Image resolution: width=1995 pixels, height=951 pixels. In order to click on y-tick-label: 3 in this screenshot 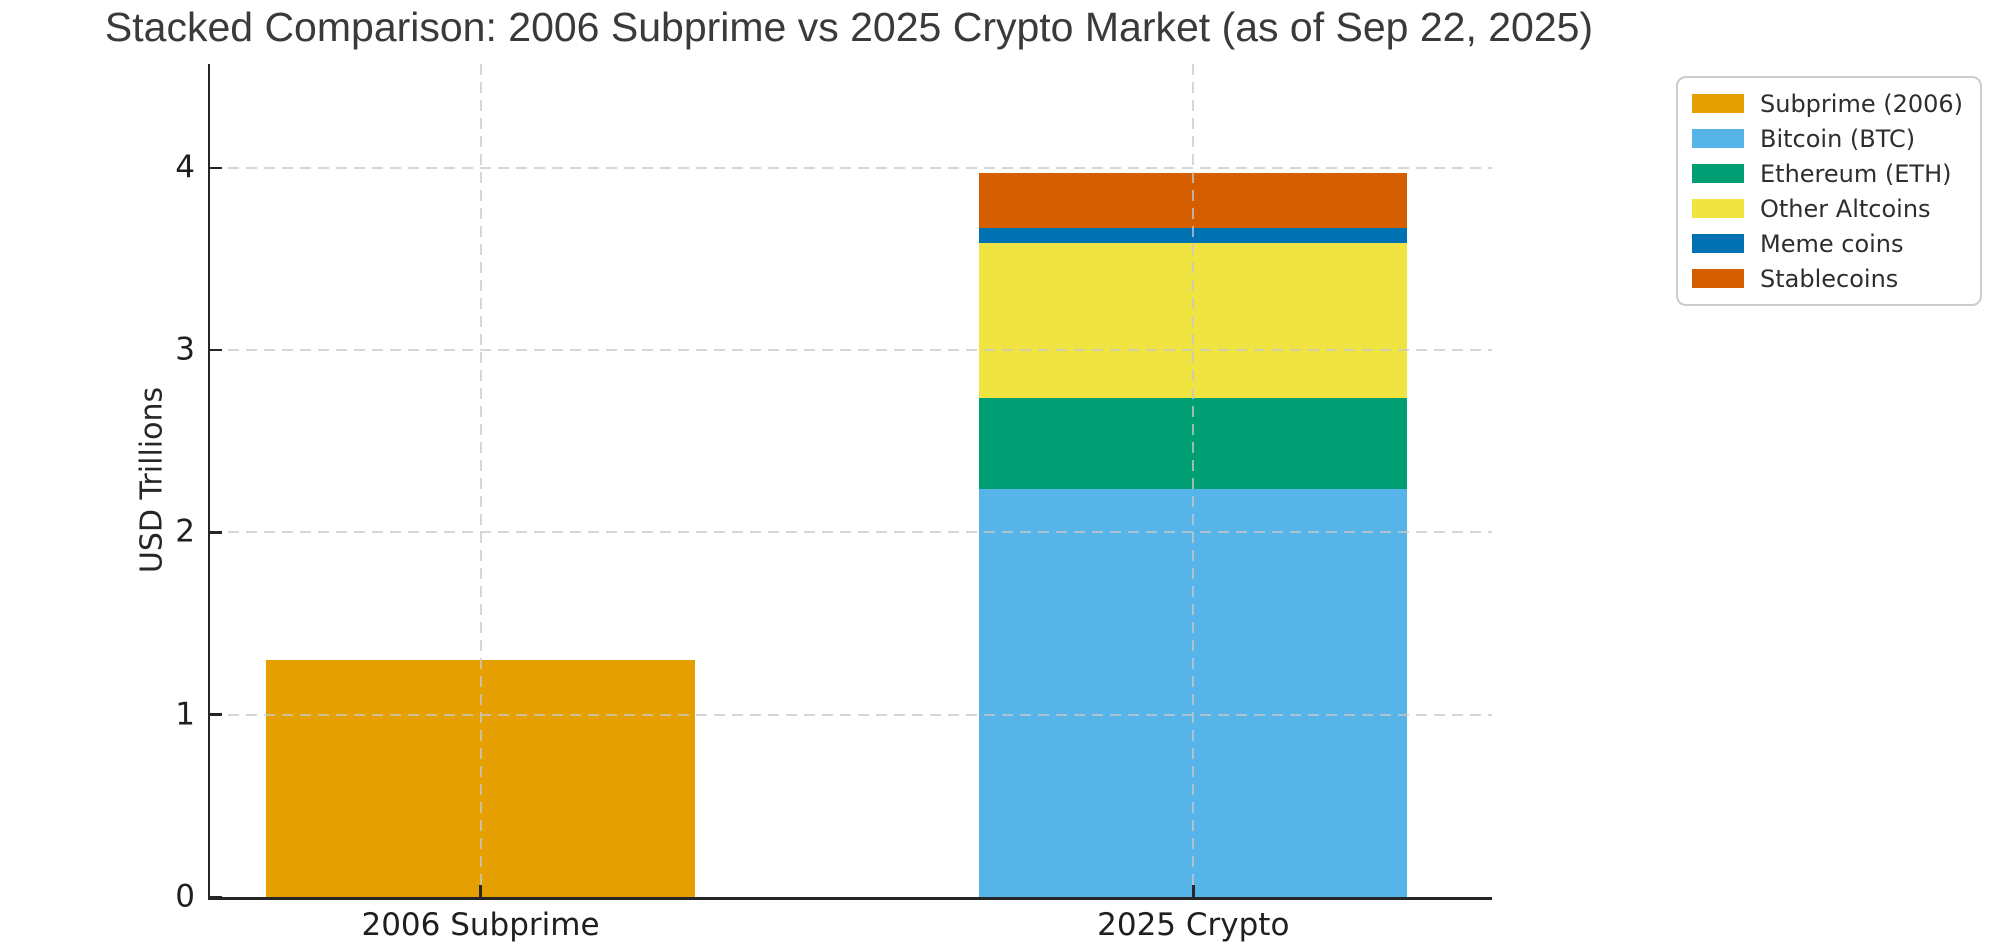, I will do `click(185, 349)`.